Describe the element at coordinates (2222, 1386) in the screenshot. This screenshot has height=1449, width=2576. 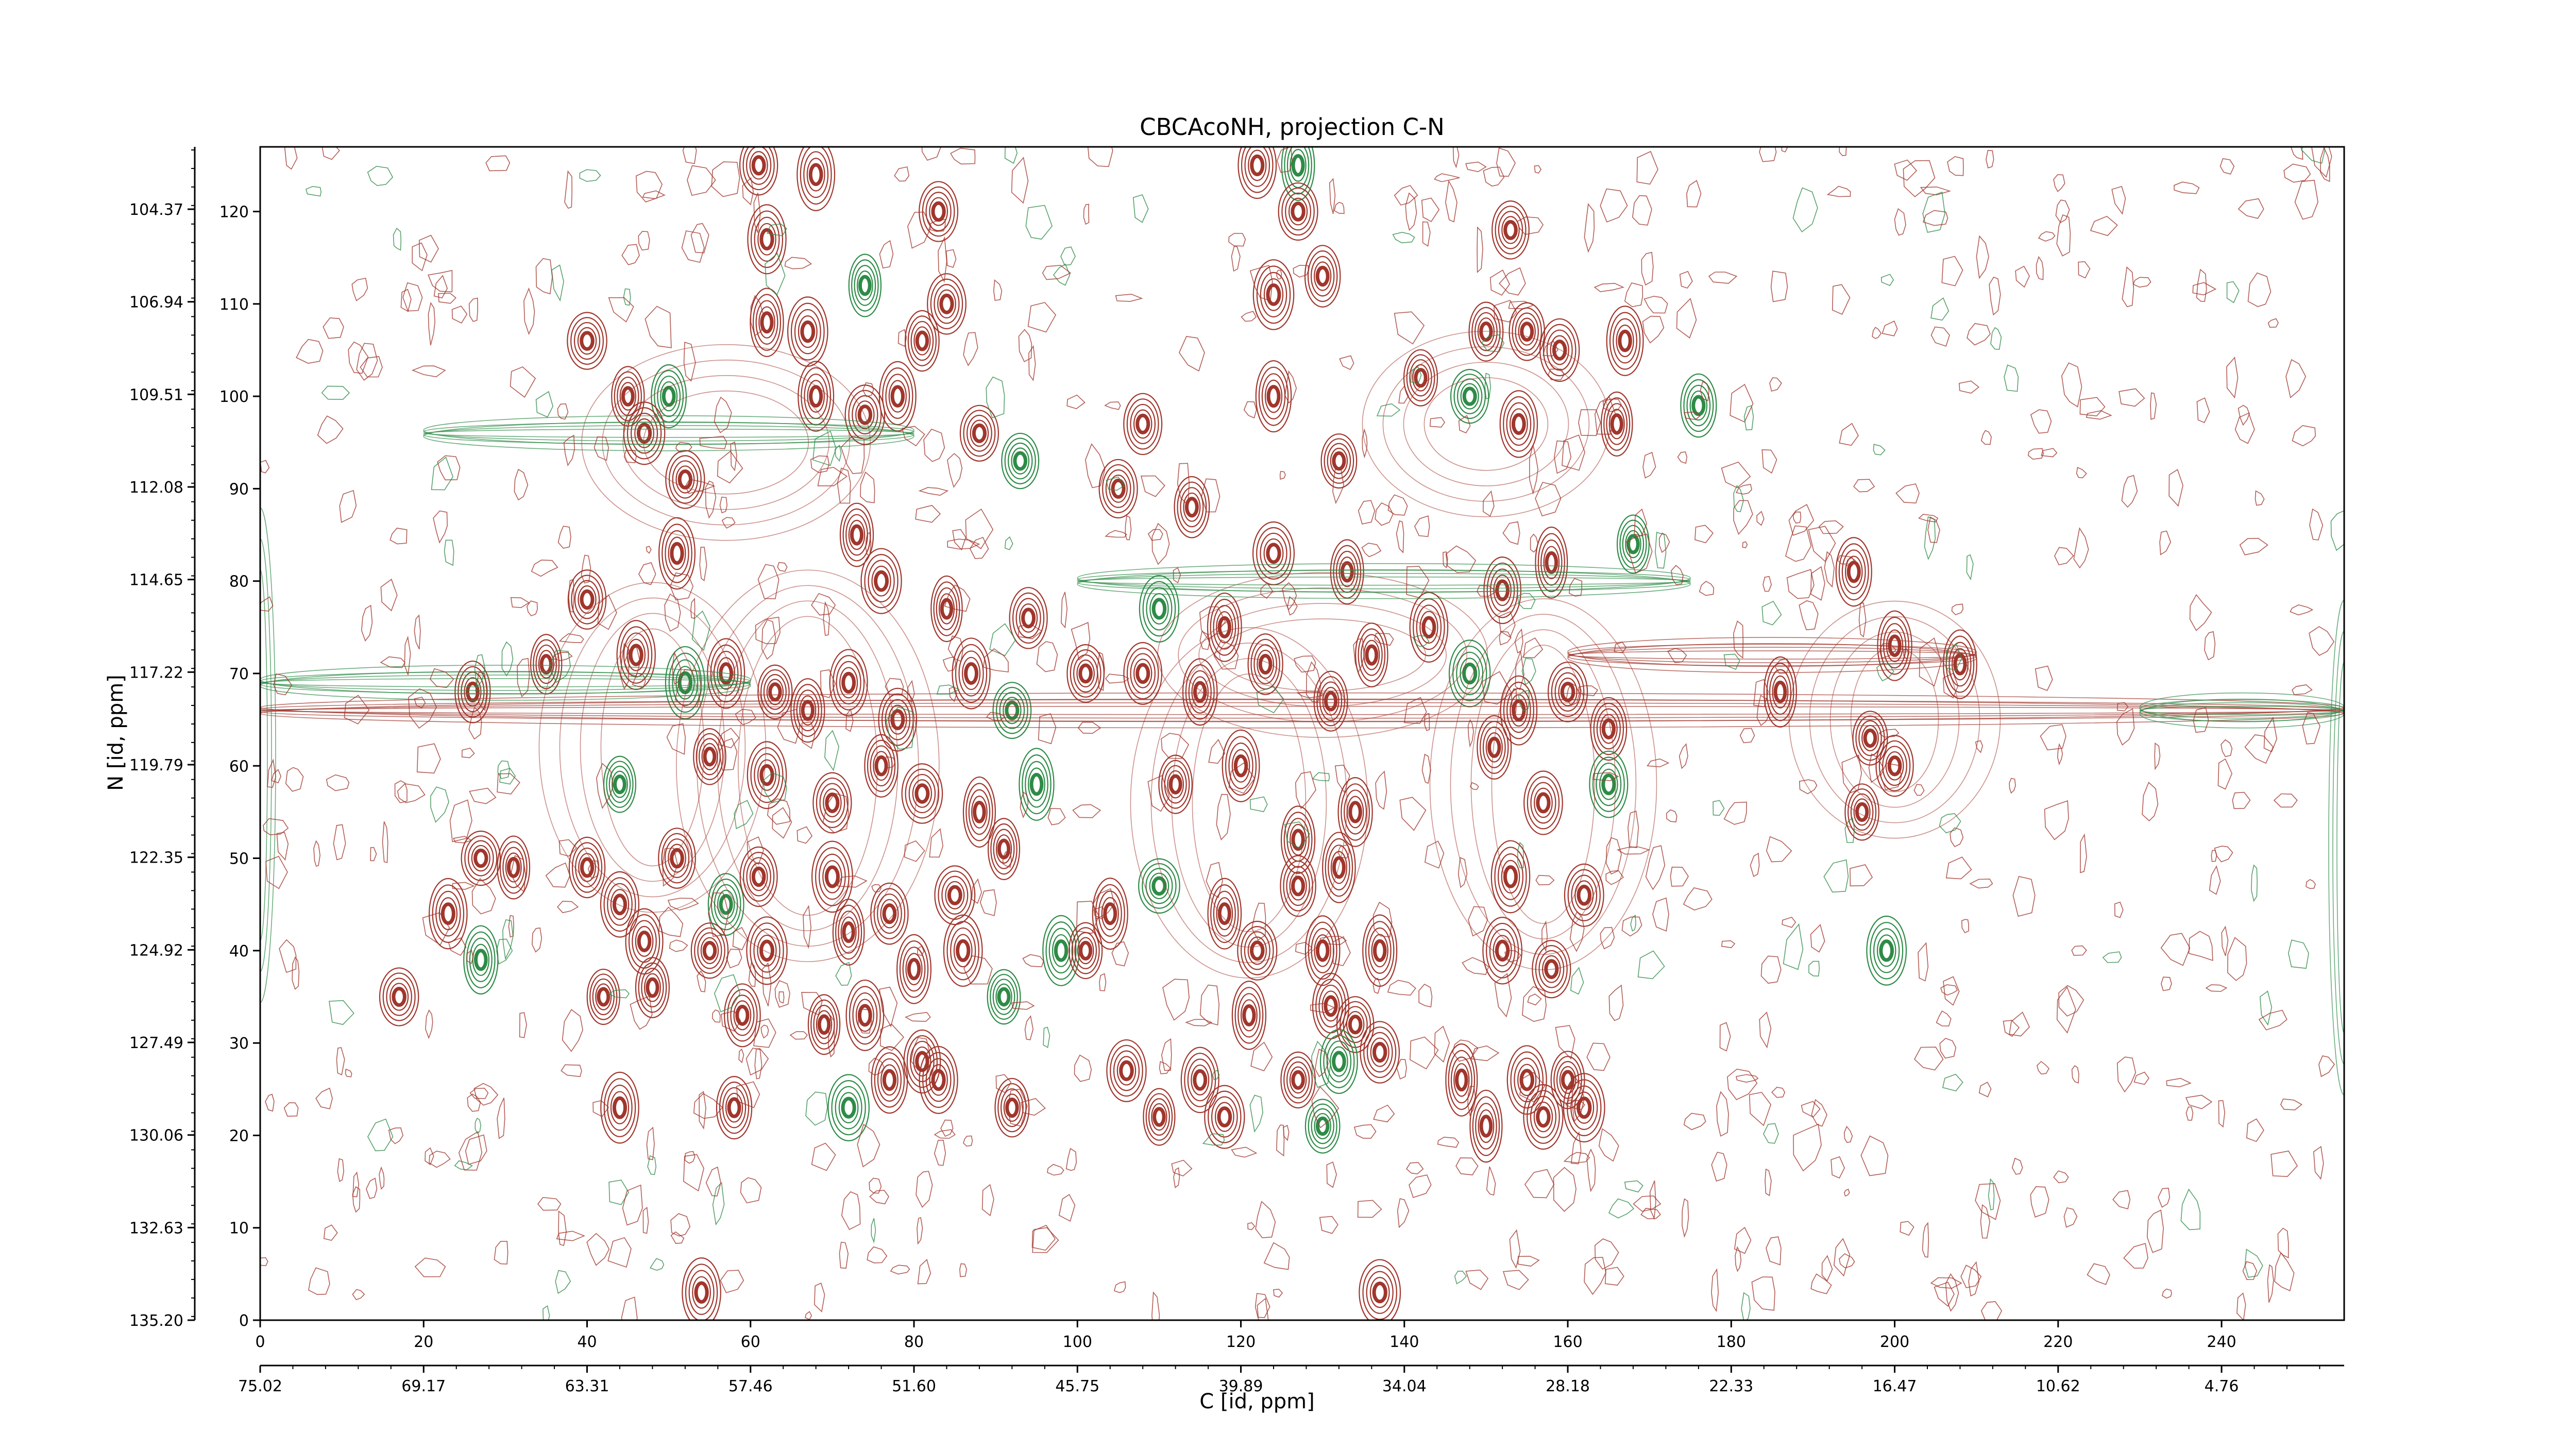
I see `x-ppm-tick-label: 4.76` at that location.